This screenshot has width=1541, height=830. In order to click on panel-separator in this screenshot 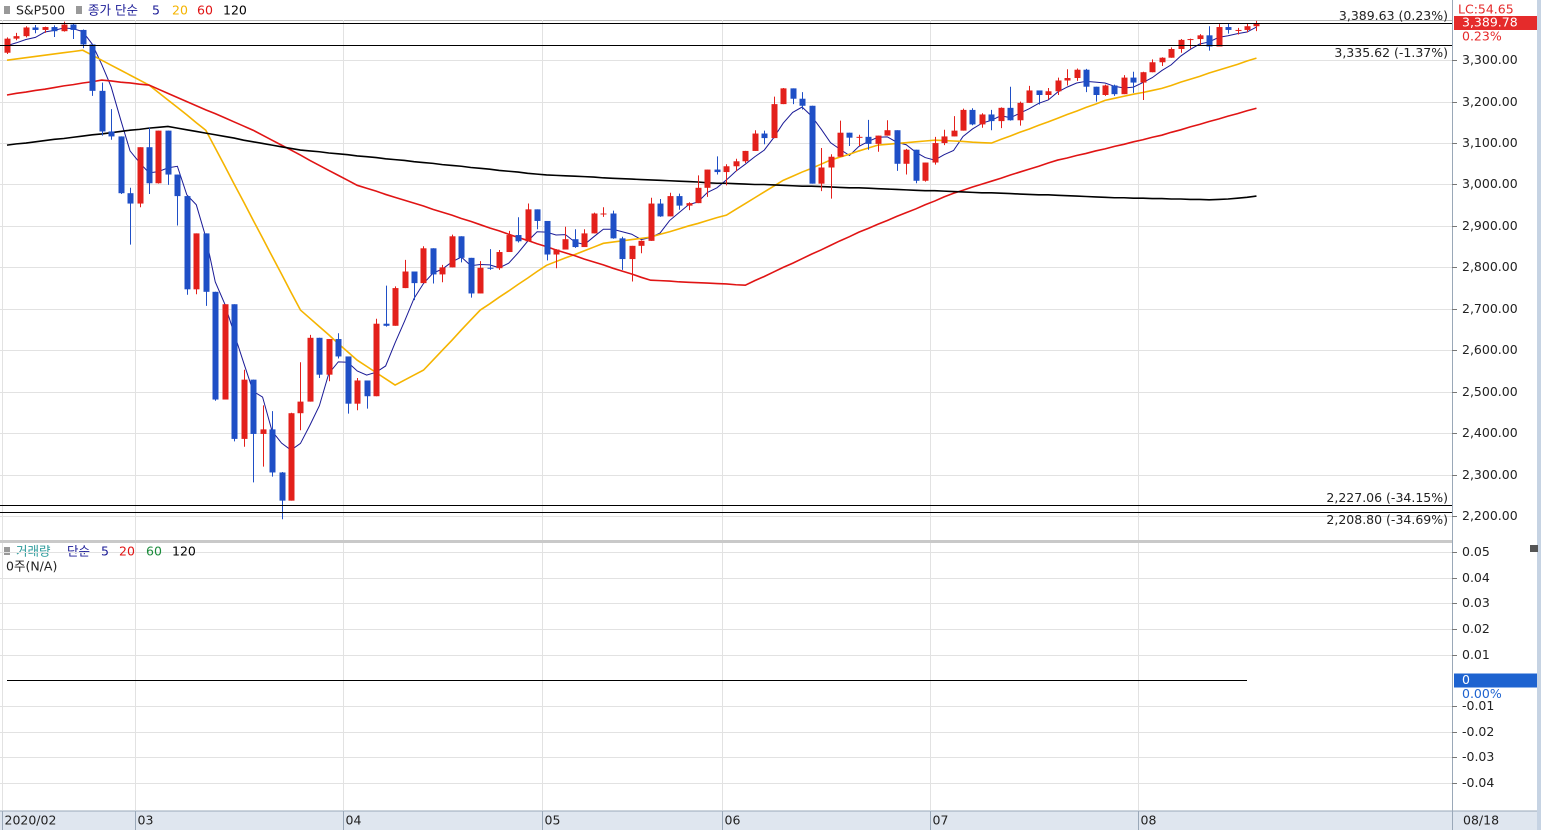, I will do `click(726, 541)`.